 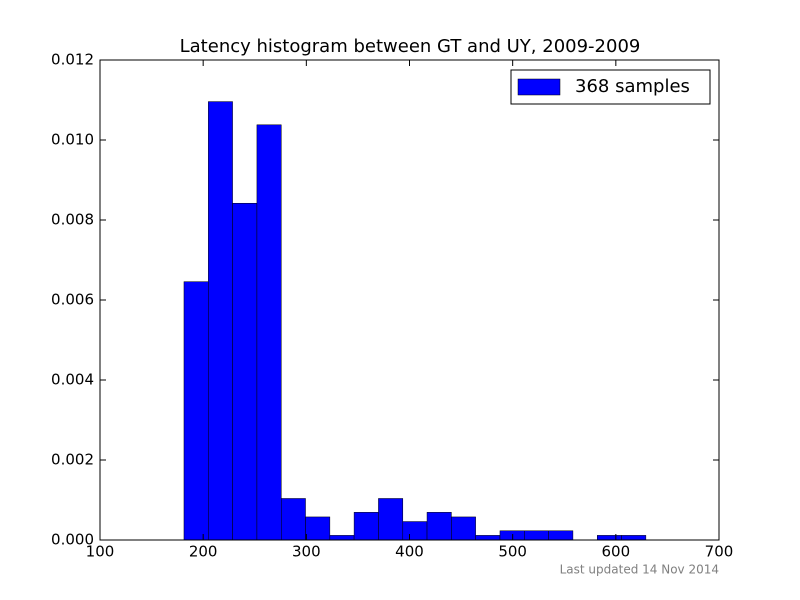 I want to click on x-tick-label: 700, so click(x=719, y=552).